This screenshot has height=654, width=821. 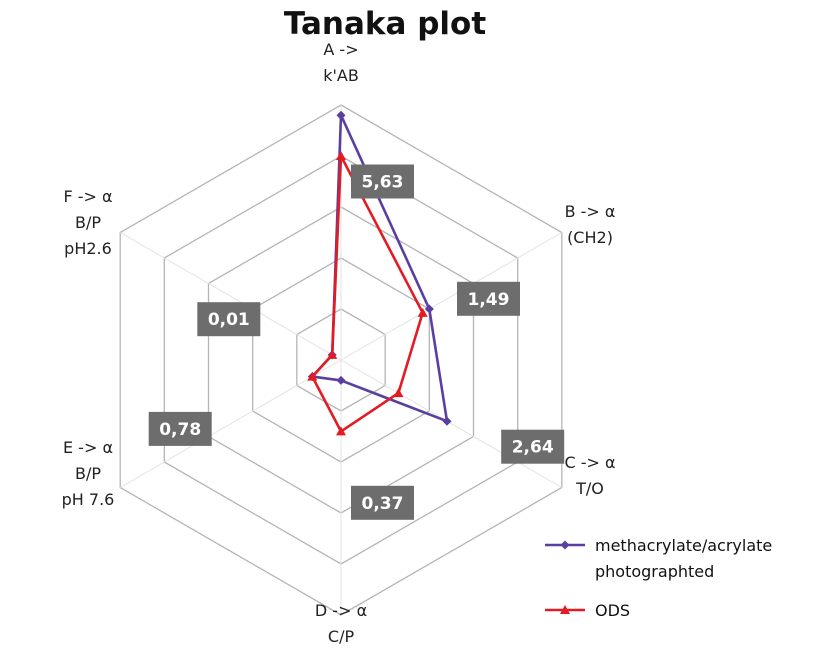 What do you see at coordinates (590, 211) in the screenshot?
I see `axis-label: B -> α` at bounding box center [590, 211].